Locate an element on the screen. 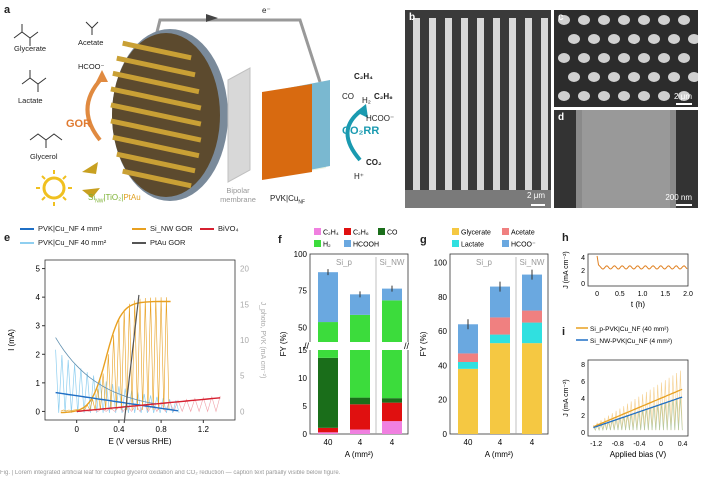 This screenshot has height=481, width=703. gor-label: GOR is located at coordinates (79, 124).